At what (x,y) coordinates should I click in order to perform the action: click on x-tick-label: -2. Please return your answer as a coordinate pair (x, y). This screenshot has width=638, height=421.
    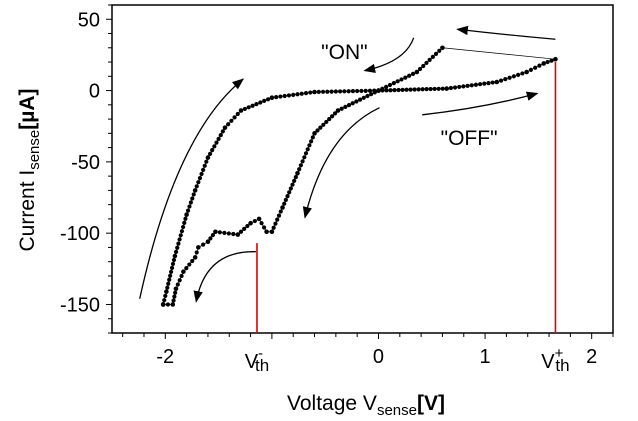
    Looking at the image, I should click on (165, 357).